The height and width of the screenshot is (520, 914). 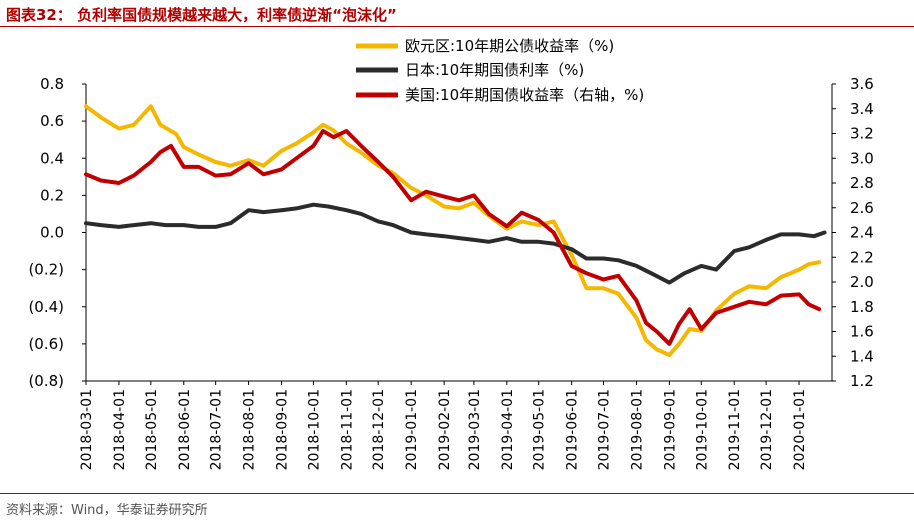 What do you see at coordinates (201, 15) in the screenshot?
I see `chart-caption: 图表32： 负利率国债规模越来越大，利率债逆渐“泡沫化”` at bounding box center [201, 15].